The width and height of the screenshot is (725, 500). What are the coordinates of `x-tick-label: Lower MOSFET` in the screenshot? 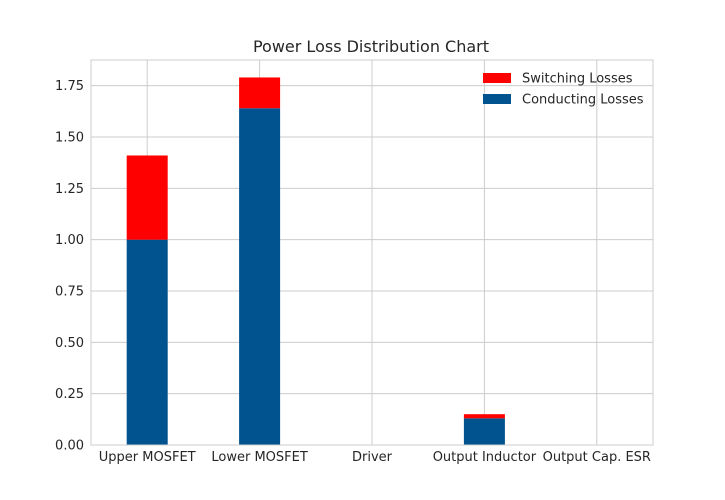 It's located at (259, 457).